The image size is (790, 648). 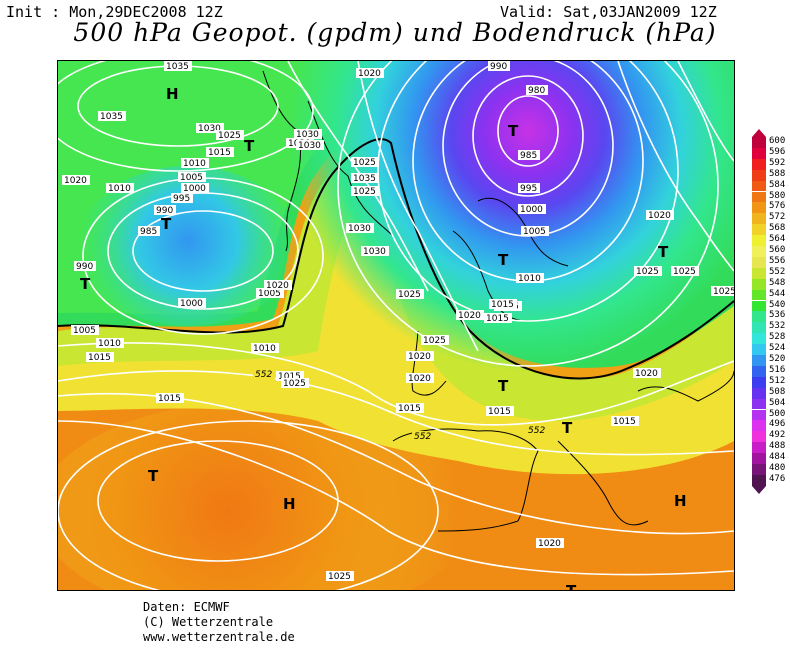 What do you see at coordinates (777, 359) in the screenshot?
I see `colorbar-level-label: 520` at bounding box center [777, 359].